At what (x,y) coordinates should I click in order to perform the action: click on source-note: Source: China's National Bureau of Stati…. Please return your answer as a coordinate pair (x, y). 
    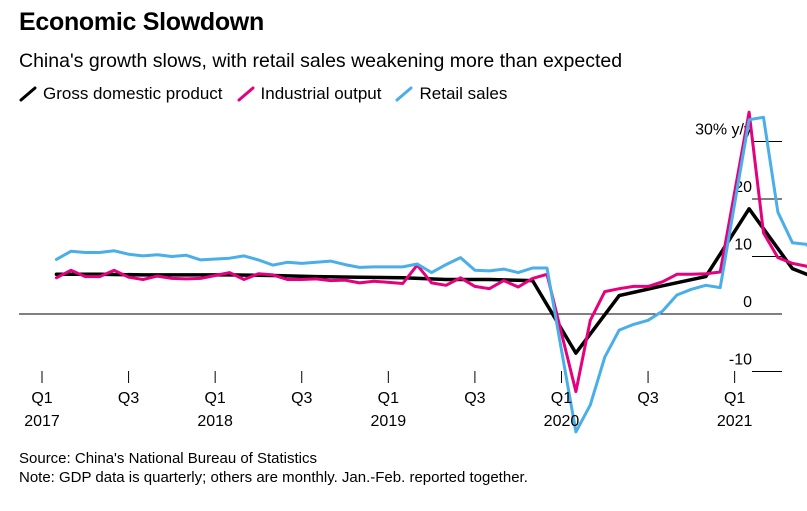
    Looking at the image, I should click on (168, 458).